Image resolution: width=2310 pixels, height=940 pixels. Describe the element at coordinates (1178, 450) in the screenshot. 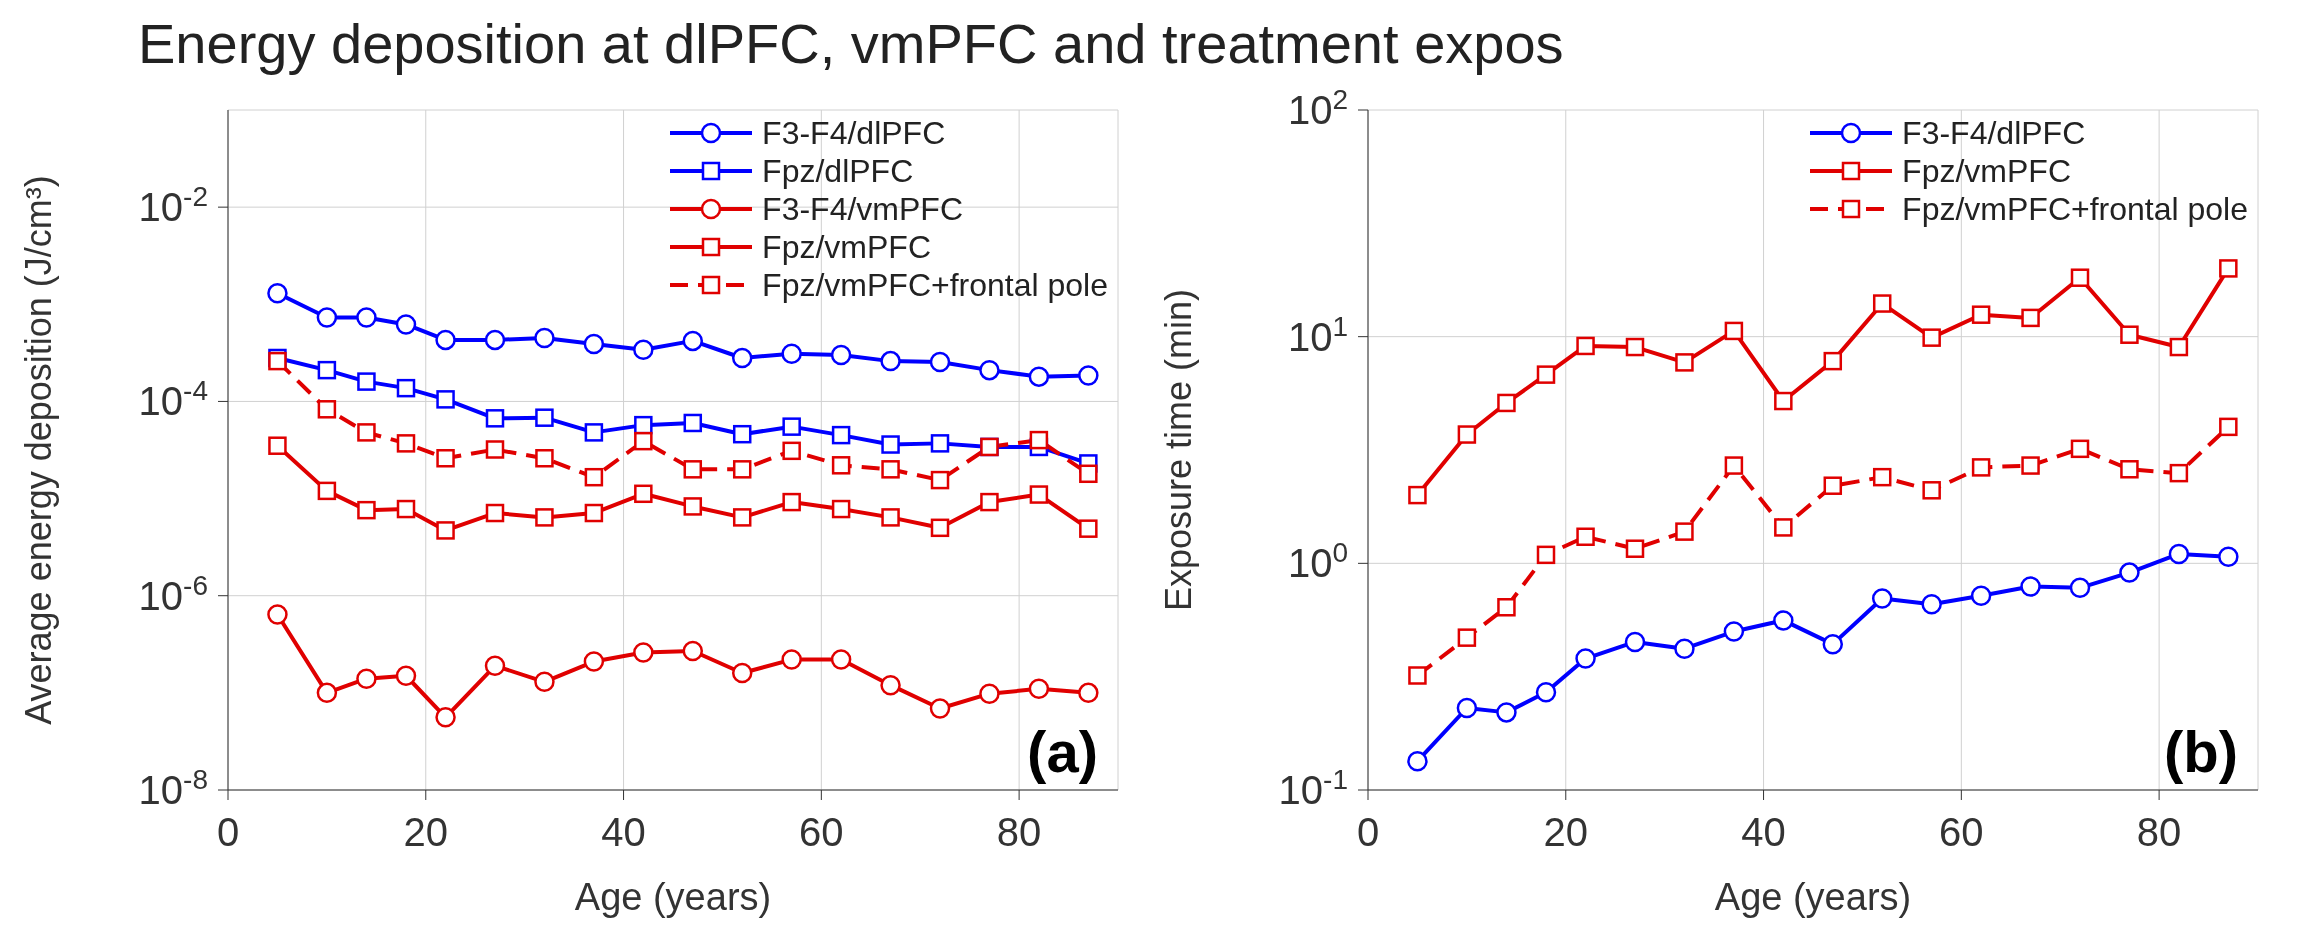

I see `y-axis-title: Exposure time (min)` at that location.